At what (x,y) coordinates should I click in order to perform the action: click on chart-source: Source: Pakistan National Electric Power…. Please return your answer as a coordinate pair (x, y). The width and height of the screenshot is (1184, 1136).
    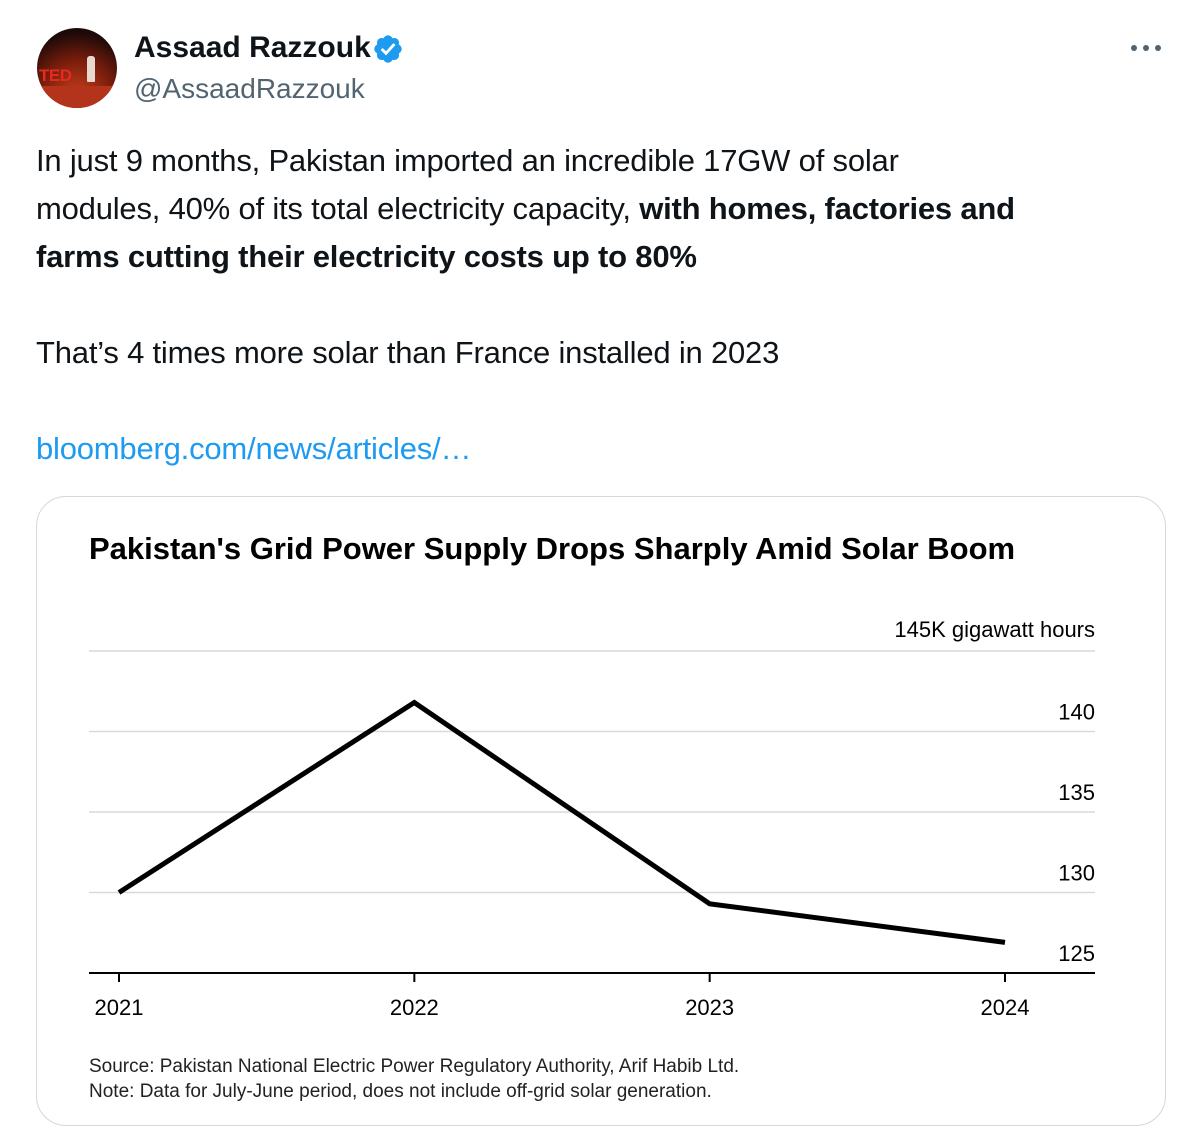
    Looking at the image, I should click on (414, 1066).